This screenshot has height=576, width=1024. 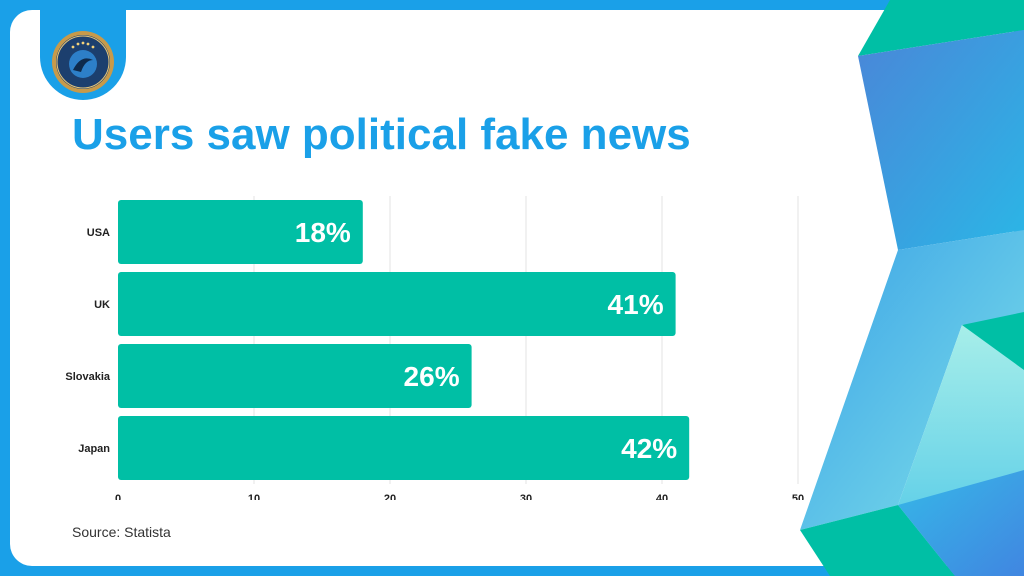 I want to click on value-label: 26%, so click(x=432, y=376).